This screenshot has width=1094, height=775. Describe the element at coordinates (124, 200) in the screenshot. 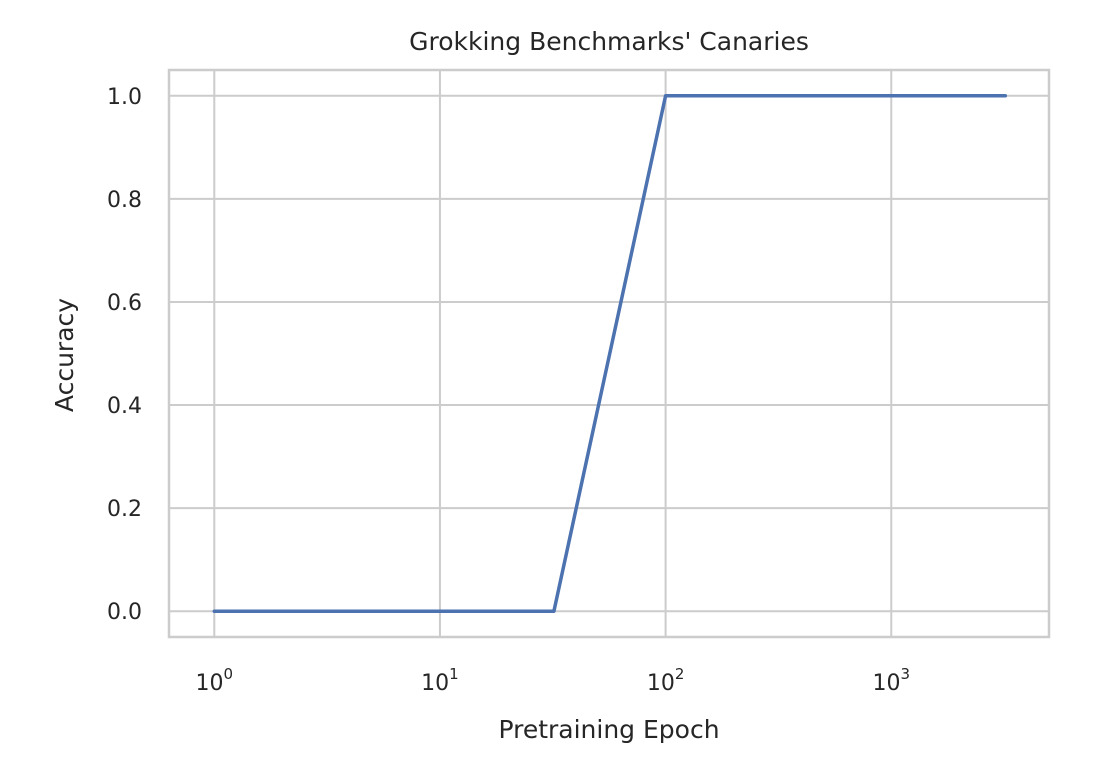

I see `y-tick-label: 0.8` at that location.